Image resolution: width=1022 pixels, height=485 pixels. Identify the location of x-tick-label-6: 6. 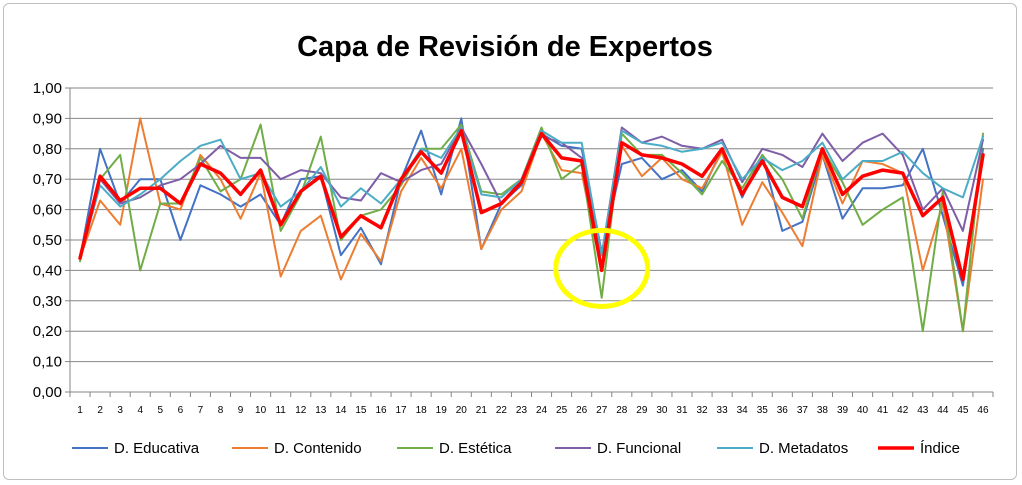
(181, 410).